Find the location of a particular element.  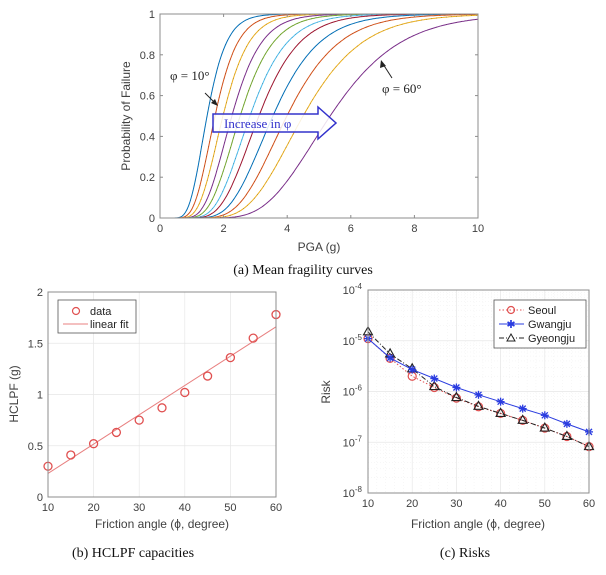

annotations-a: φ = 10° φ = 60° Increase in φ is located at coordinates (296, 100).